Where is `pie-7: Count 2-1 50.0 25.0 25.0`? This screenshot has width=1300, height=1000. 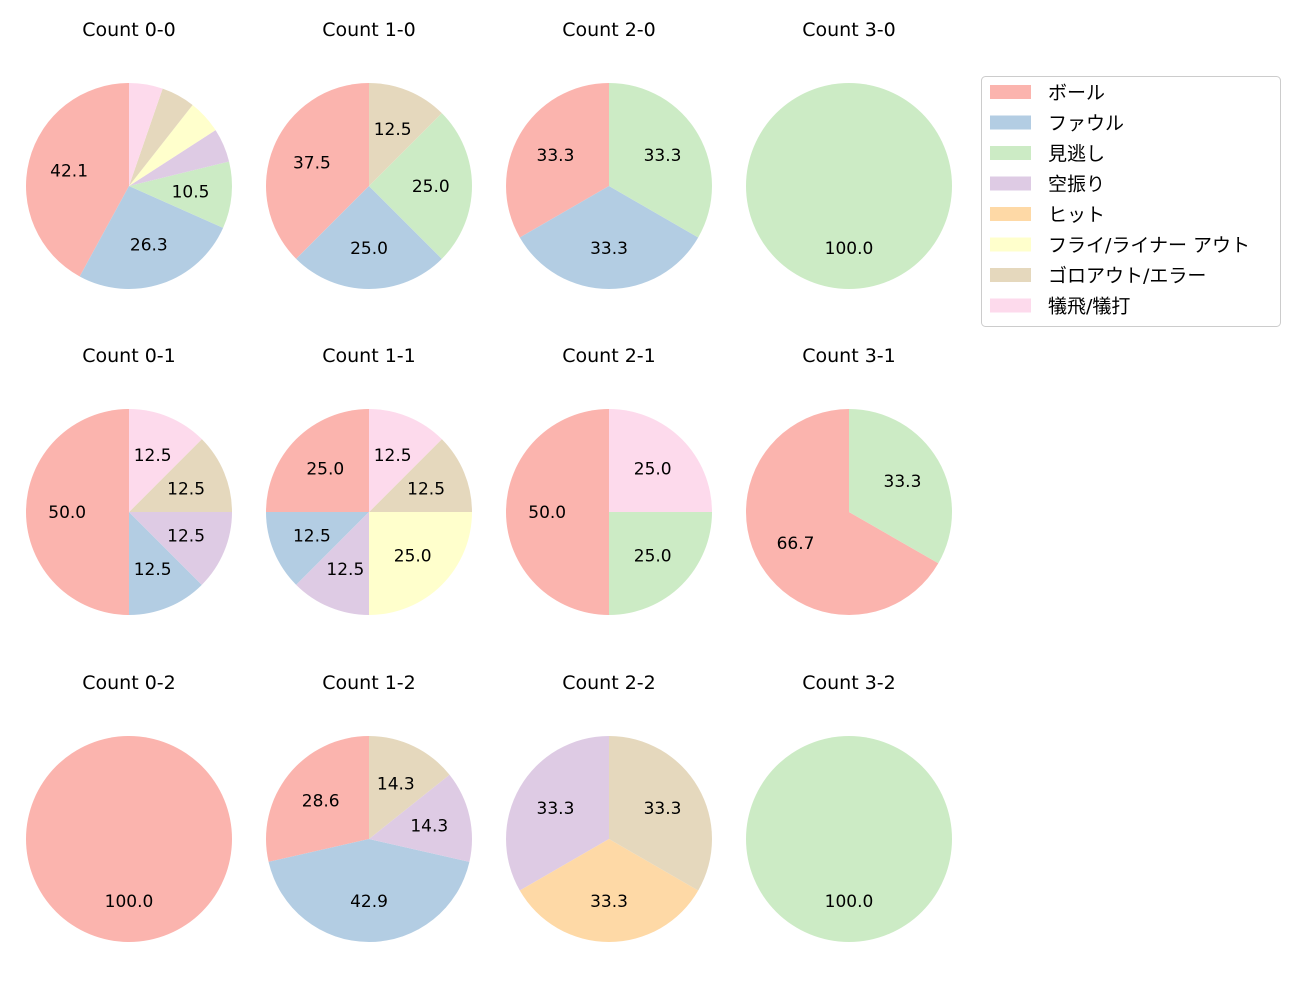
pie-7: Count 2-1 50.0 25.0 25.0 is located at coordinates (609, 480).